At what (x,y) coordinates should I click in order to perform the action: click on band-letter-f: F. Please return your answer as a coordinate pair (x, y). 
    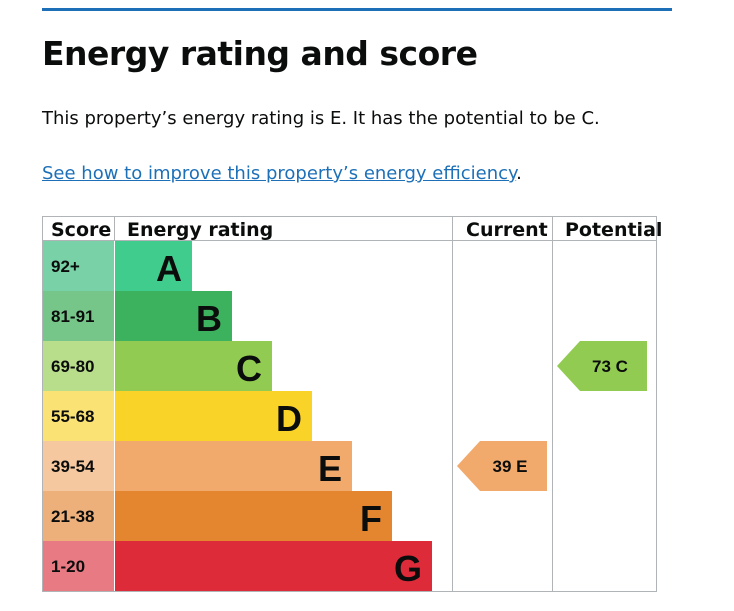
    Looking at the image, I should click on (371, 518).